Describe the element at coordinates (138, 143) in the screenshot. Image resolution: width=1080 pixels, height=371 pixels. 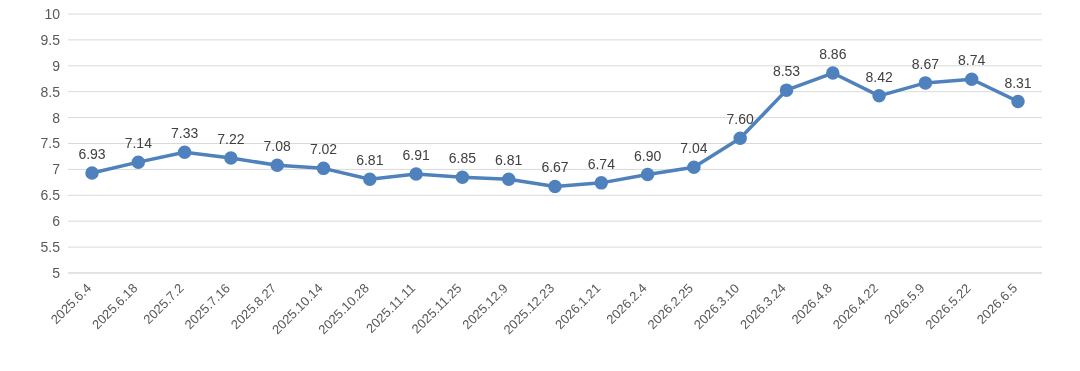
I see `data-label: 7.14` at that location.